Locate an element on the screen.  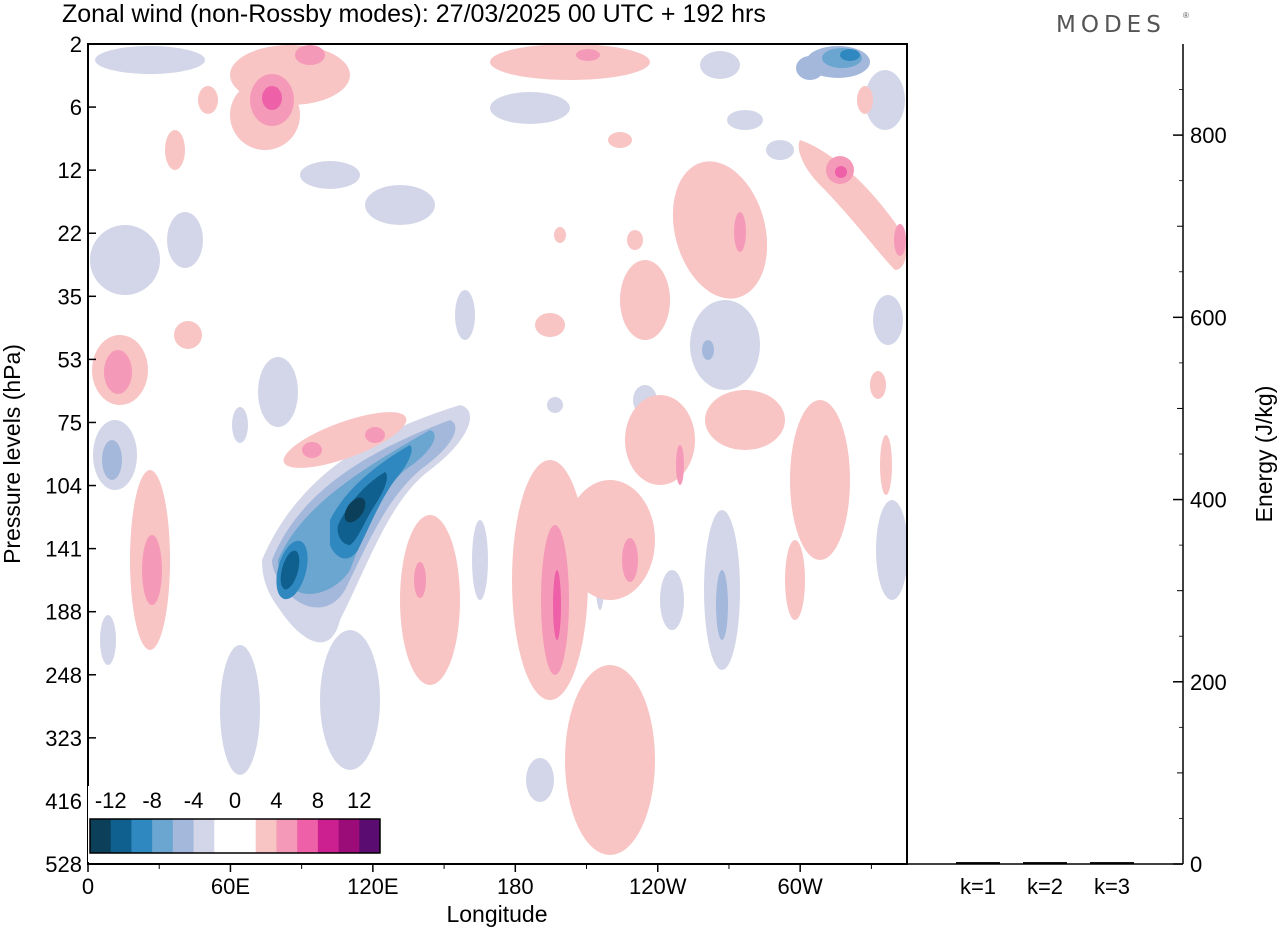
brand-registered-mark: ® is located at coordinates (1186, 15).